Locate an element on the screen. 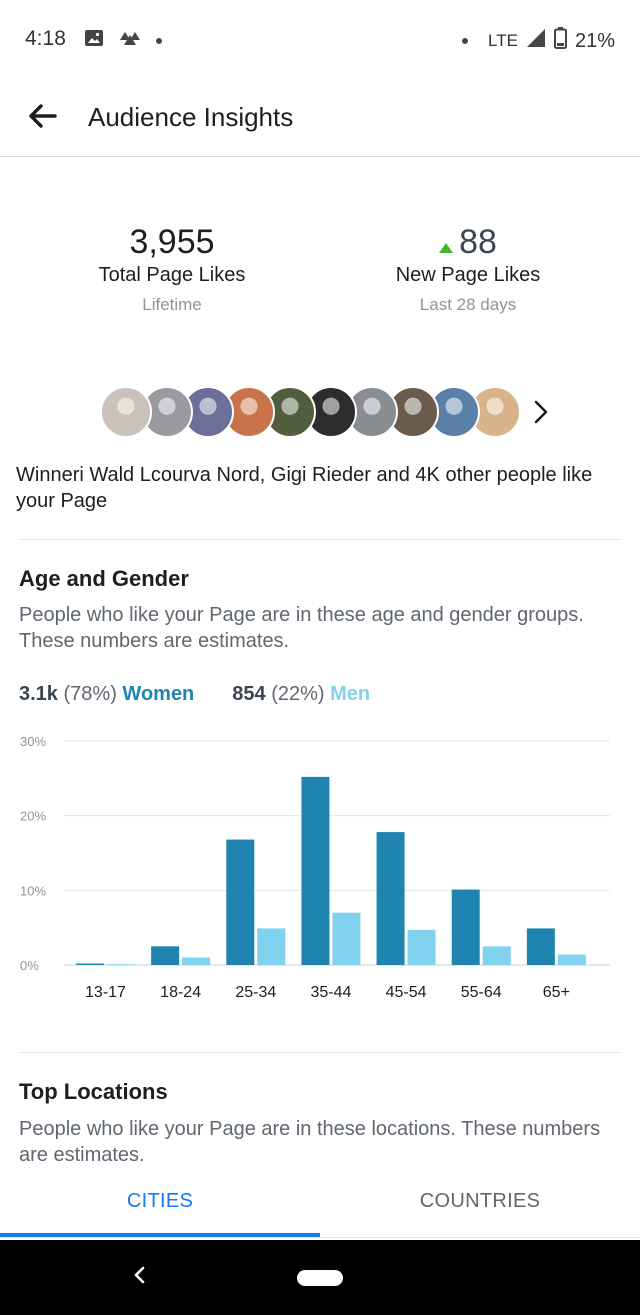  location-tabs: CITIES COUNTRIES is located at coordinates (320, 1207).